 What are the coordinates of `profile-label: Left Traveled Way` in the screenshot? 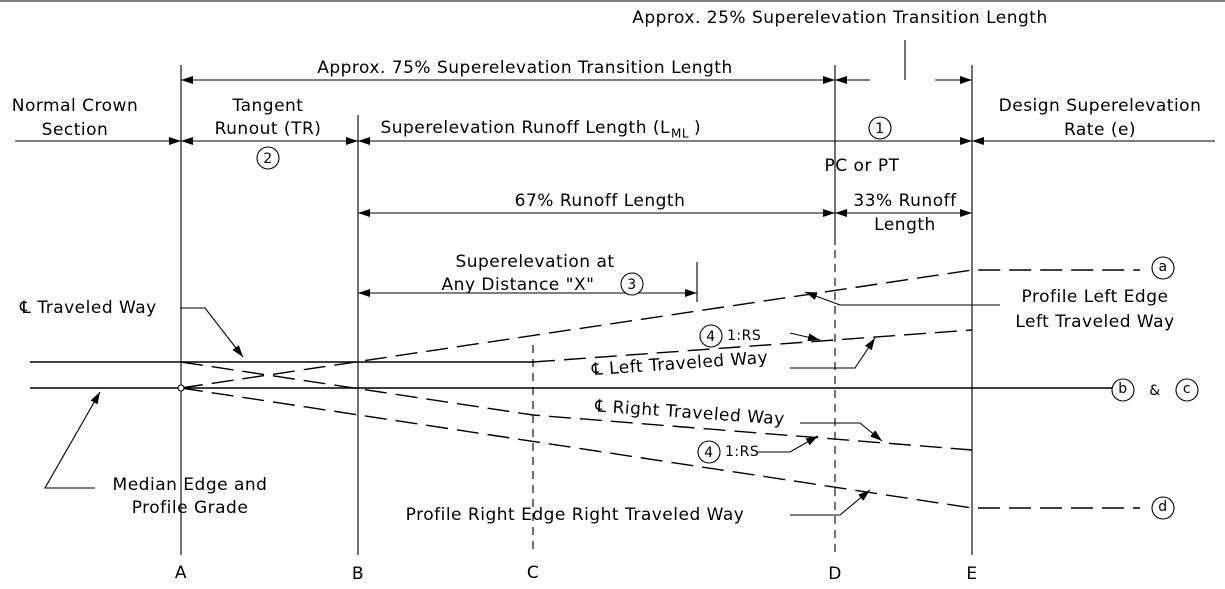 It's located at (1094, 322).